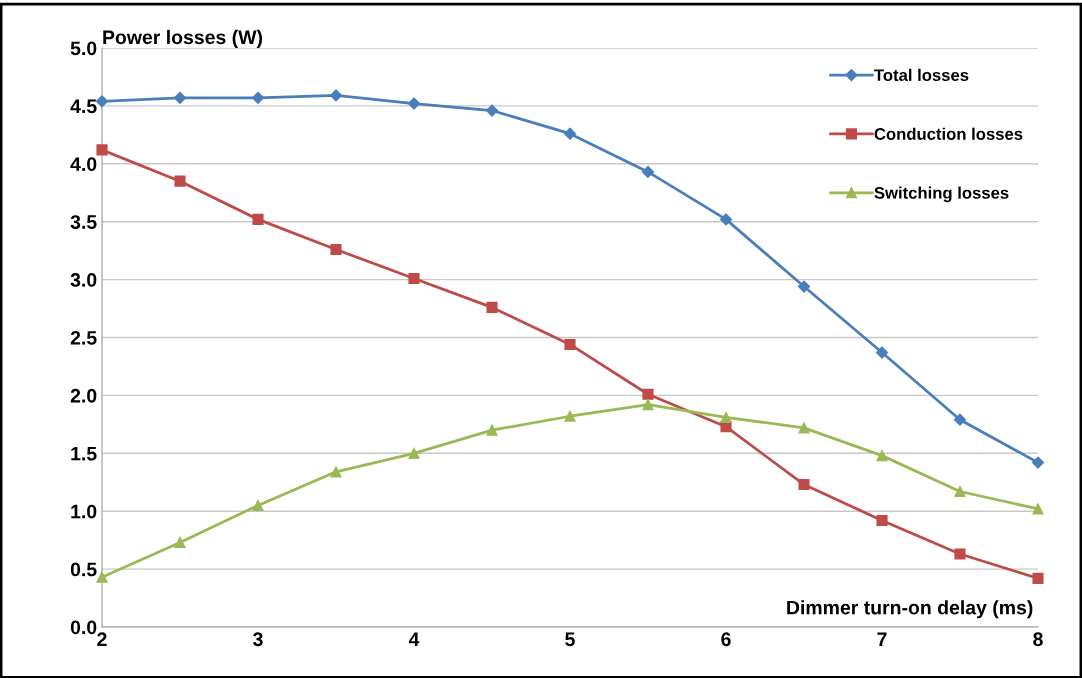 This screenshot has width=1082, height=678. Describe the element at coordinates (83, 164) in the screenshot. I see `y-tick-label: 4.0` at that location.